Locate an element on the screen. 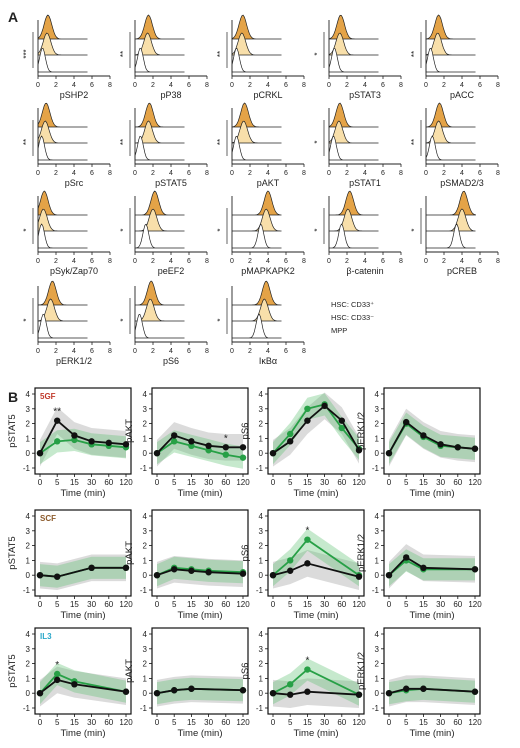 The height and width of the screenshot is (748, 520). histogram-13: 0 2 4 6 8 * β-catenin is located at coordinates (358, 233).